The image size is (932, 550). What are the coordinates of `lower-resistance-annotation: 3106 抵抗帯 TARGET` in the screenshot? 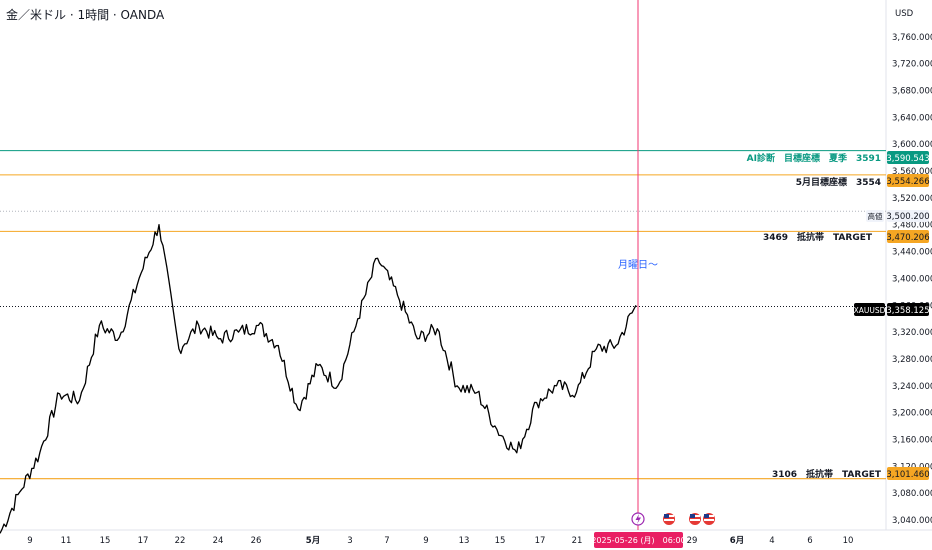 It's located at (827, 474).